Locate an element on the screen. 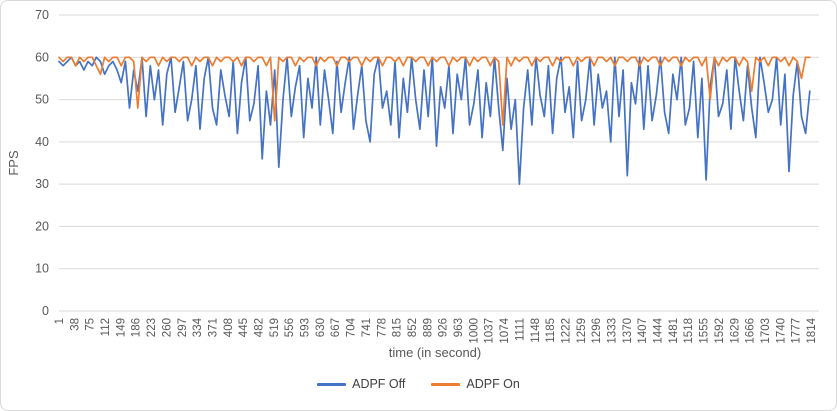 The width and height of the screenshot is (837, 411). x-tick-label: 1740 is located at coordinates (781, 331).